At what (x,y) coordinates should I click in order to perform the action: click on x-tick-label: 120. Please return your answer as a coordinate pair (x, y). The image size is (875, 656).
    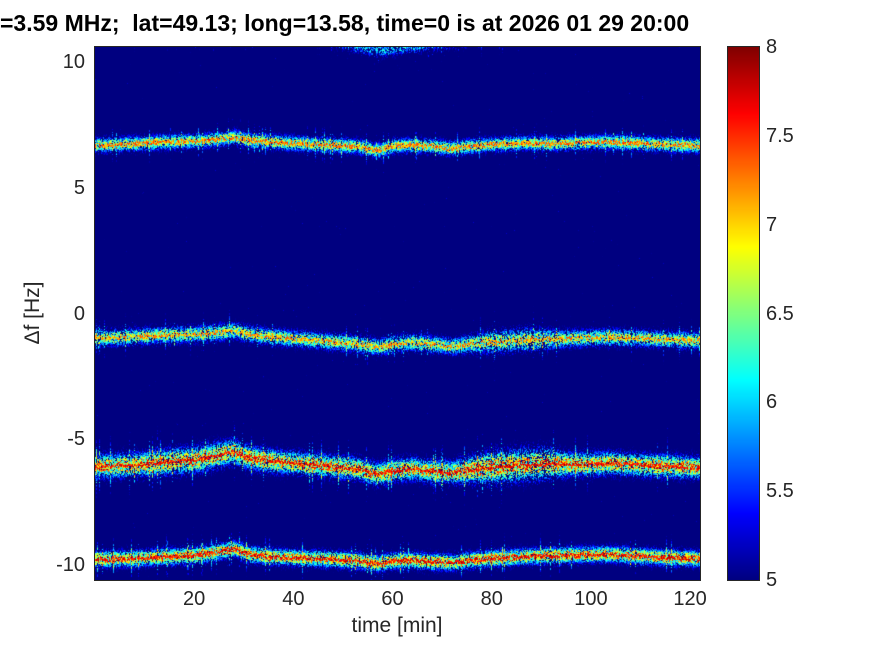
    Looking at the image, I should click on (690, 599).